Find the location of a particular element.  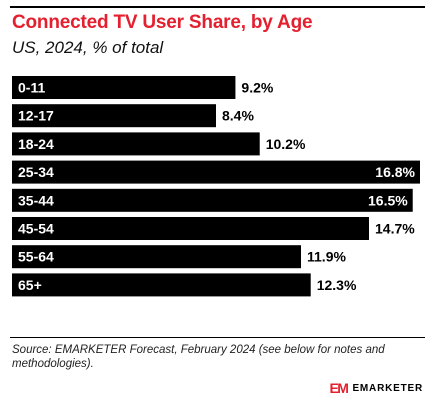

category-label-35-44: 35-44 is located at coordinates (36, 200).